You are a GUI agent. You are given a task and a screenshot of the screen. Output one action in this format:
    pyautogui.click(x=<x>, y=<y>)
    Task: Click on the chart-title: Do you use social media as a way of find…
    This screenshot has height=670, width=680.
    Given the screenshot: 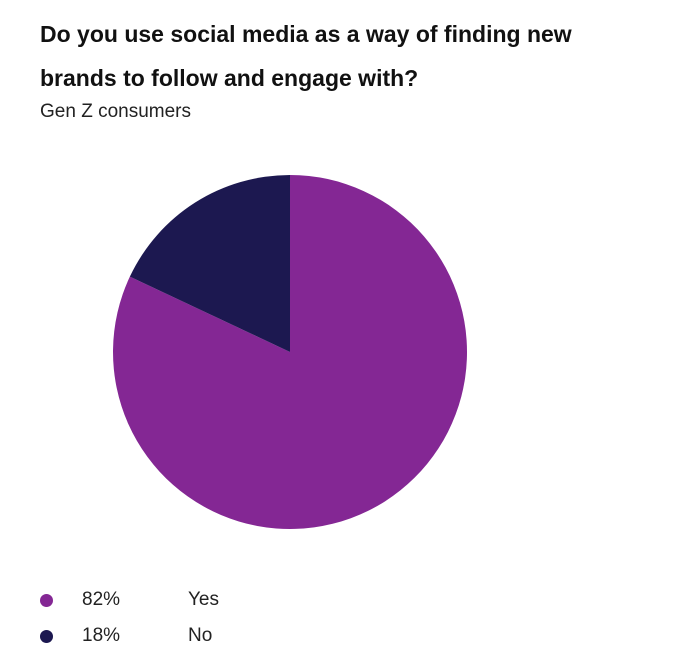 What is the action you would take?
    pyautogui.click(x=306, y=56)
    